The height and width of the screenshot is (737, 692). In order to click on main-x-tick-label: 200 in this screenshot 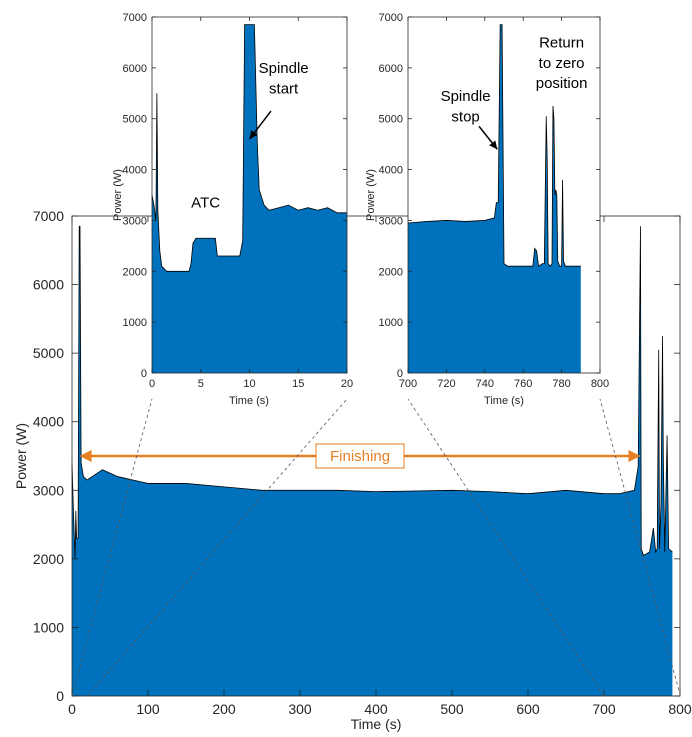, I will do `click(224, 709)`.